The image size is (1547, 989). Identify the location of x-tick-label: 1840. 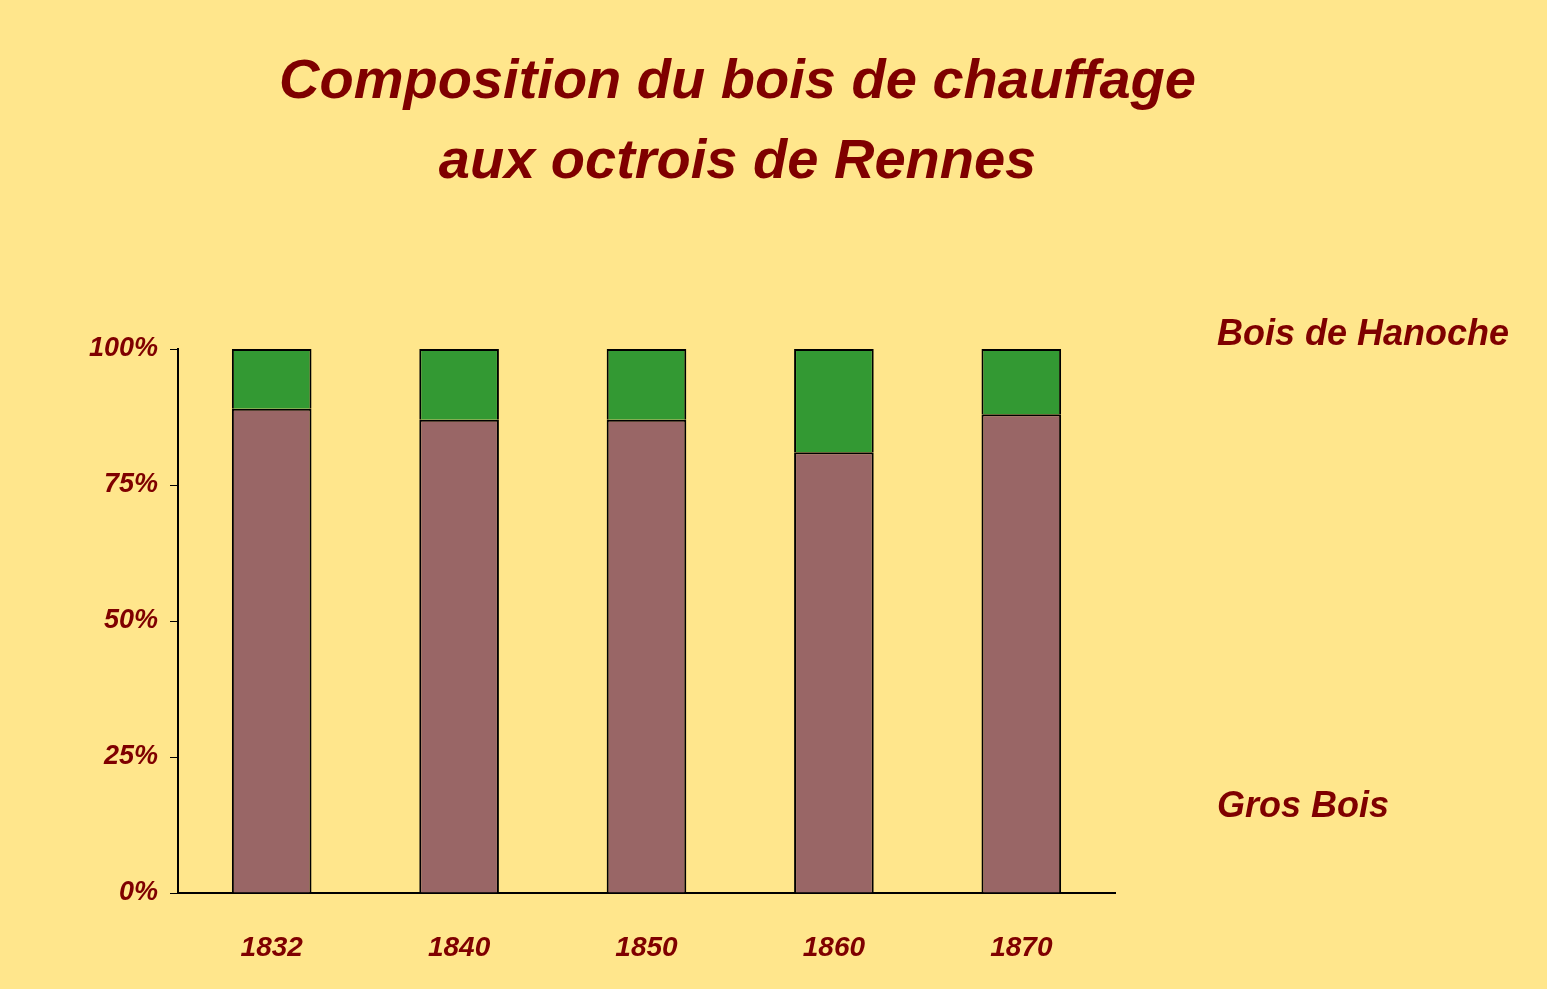
(459, 946).